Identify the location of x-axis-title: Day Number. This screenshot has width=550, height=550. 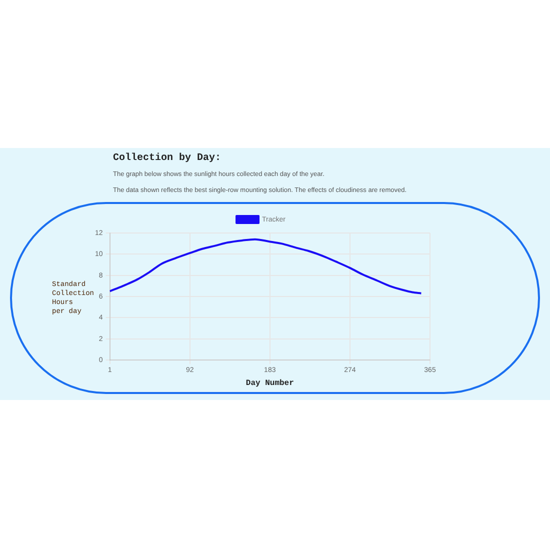
(270, 383).